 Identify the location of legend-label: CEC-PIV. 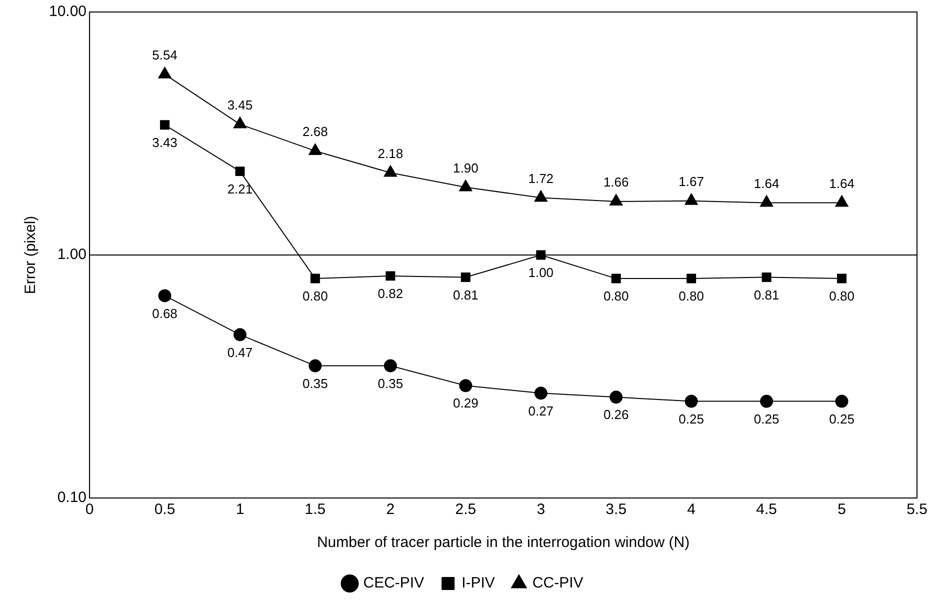
(393, 583).